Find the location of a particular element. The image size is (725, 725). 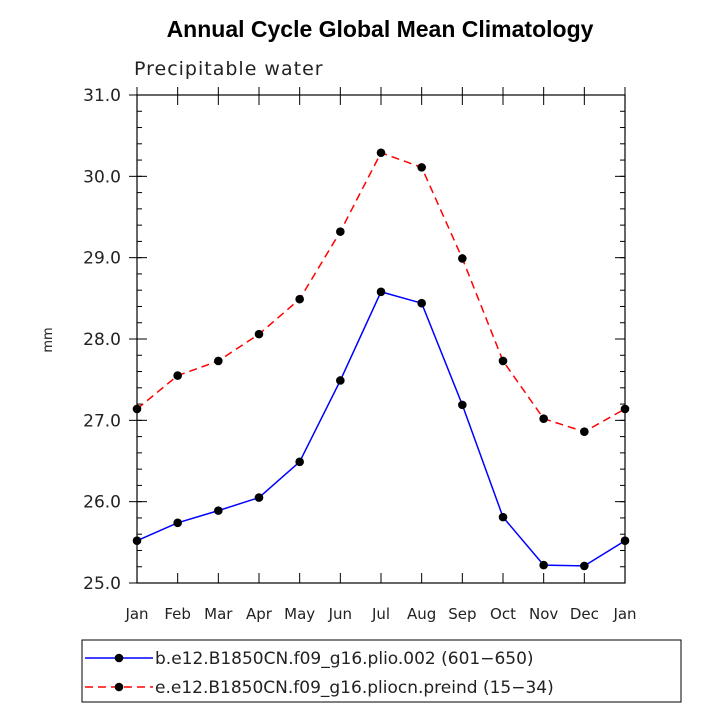

y-tick-label: 26.0 is located at coordinates (102, 503).